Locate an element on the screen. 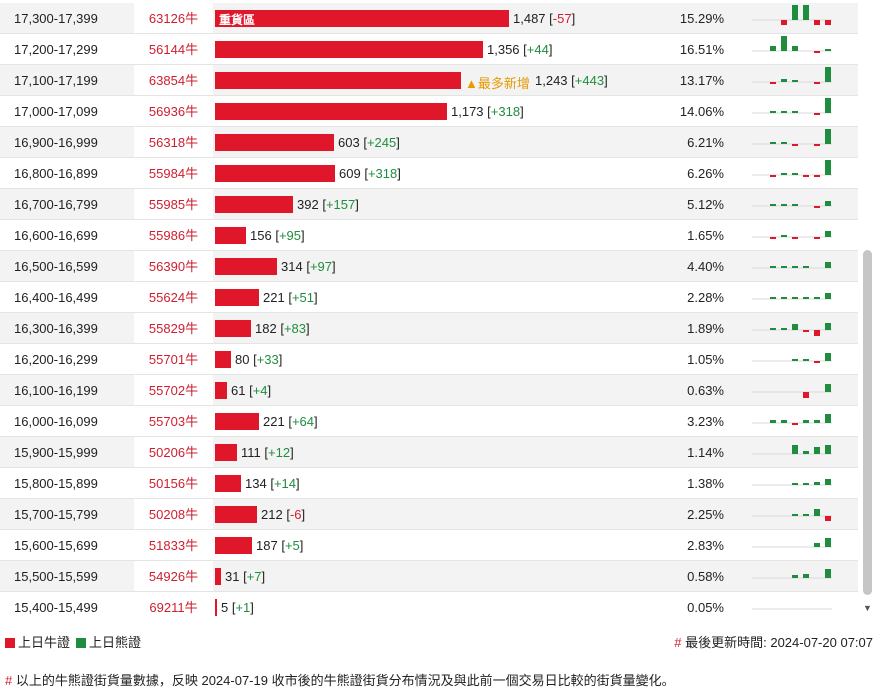 This screenshot has height=693, width=876. strike-range: 17,100-17,199 is located at coordinates (56, 80).